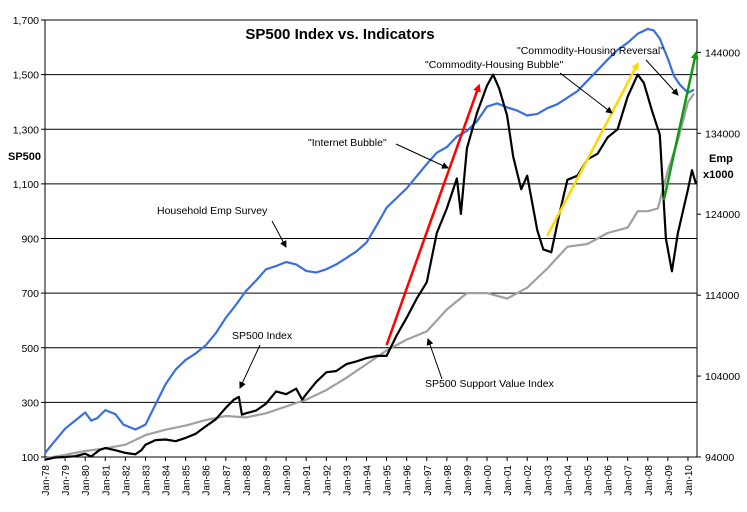 The height and width of the screenshot is (512, 747). I want to click on x-tick-label: Jan-00, so click(488, 480).